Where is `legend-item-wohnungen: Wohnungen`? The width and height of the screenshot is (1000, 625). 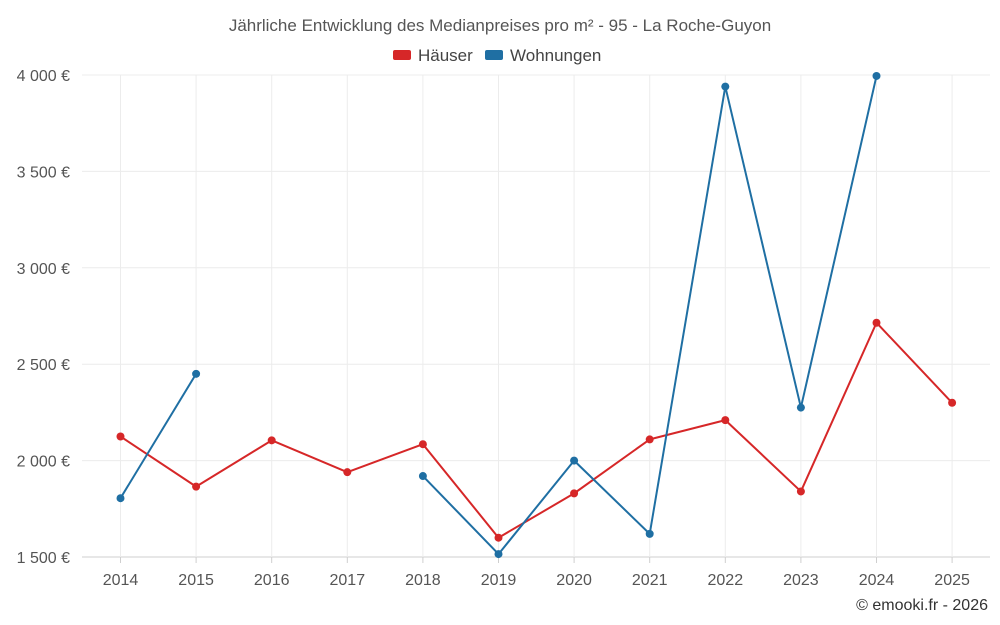 legend-item-wohnungen: Wohnungen is located at coordinates (543, 55).